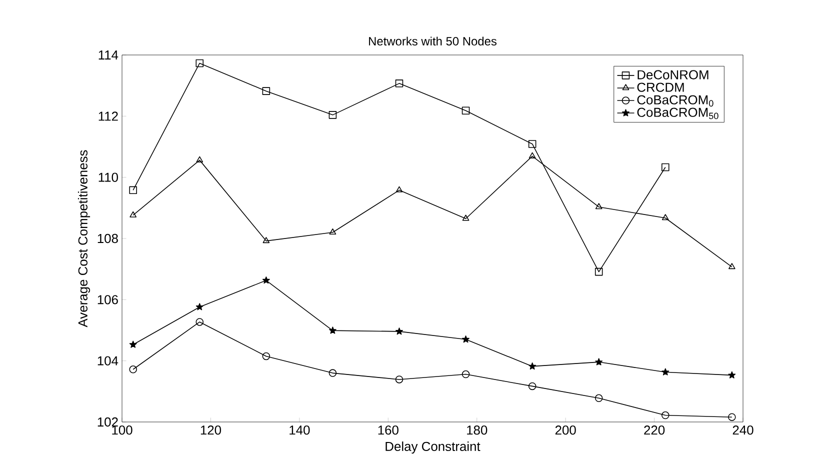 This screenshot has height=473, width=819. Describe the element at coordinates (433, 448) in the screenshot. I see `x-axis-title: Delay Constraint` at that location.